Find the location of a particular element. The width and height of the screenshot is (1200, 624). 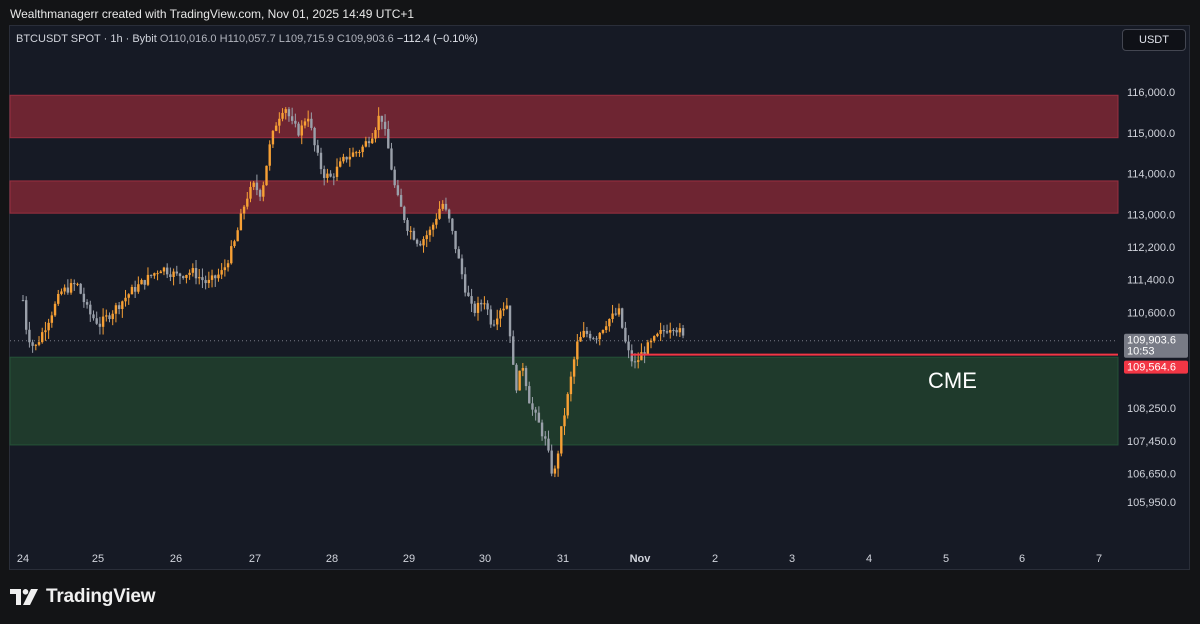

y-tick-label: 110,600.0 is located at coordinates (1151, 313).